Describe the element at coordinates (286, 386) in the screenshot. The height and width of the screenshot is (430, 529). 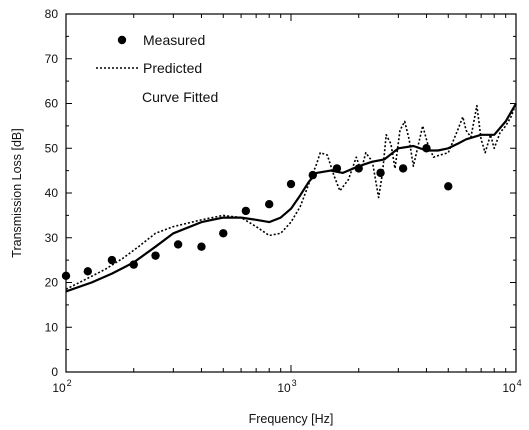
I see `x-tick-label: 10³` at that location.